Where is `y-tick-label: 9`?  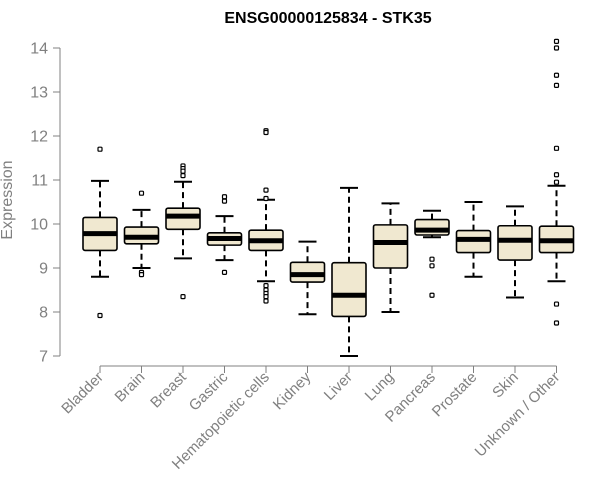
y-tick-label: 9 is located at coordinates (43, 269).